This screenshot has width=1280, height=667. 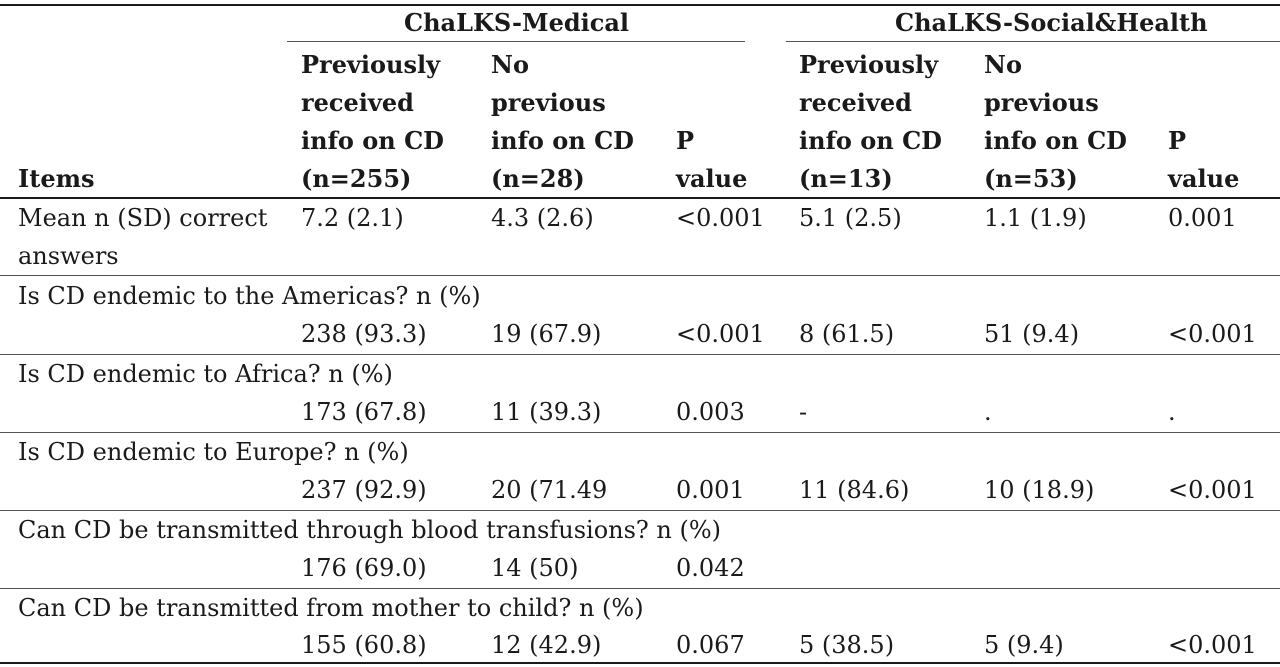 What do you see at coordinates (562, 140) in the screenshot?
I see `header-med-noprev-line3: info on CD` at bounding box center [562, 140].